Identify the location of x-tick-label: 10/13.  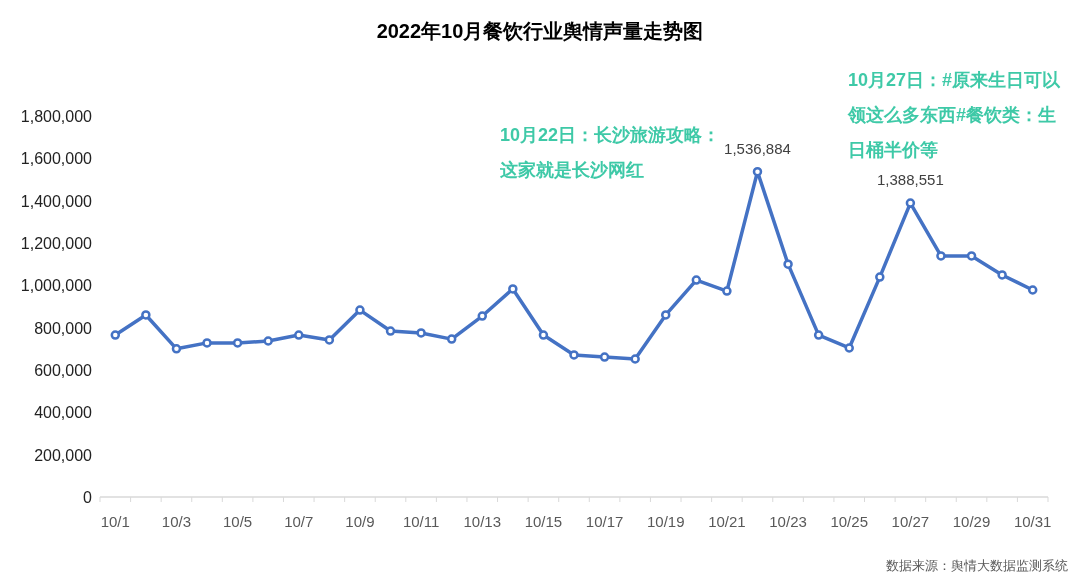
(482, 521).